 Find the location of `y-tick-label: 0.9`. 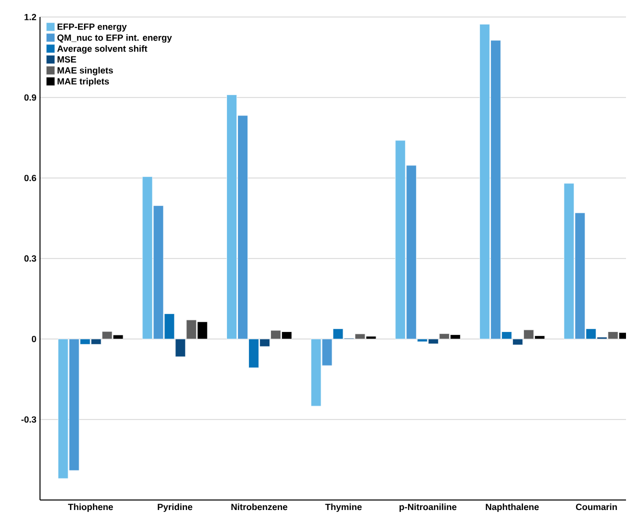

y-tick-label: 0.9 is located at coordinates (30, 97).